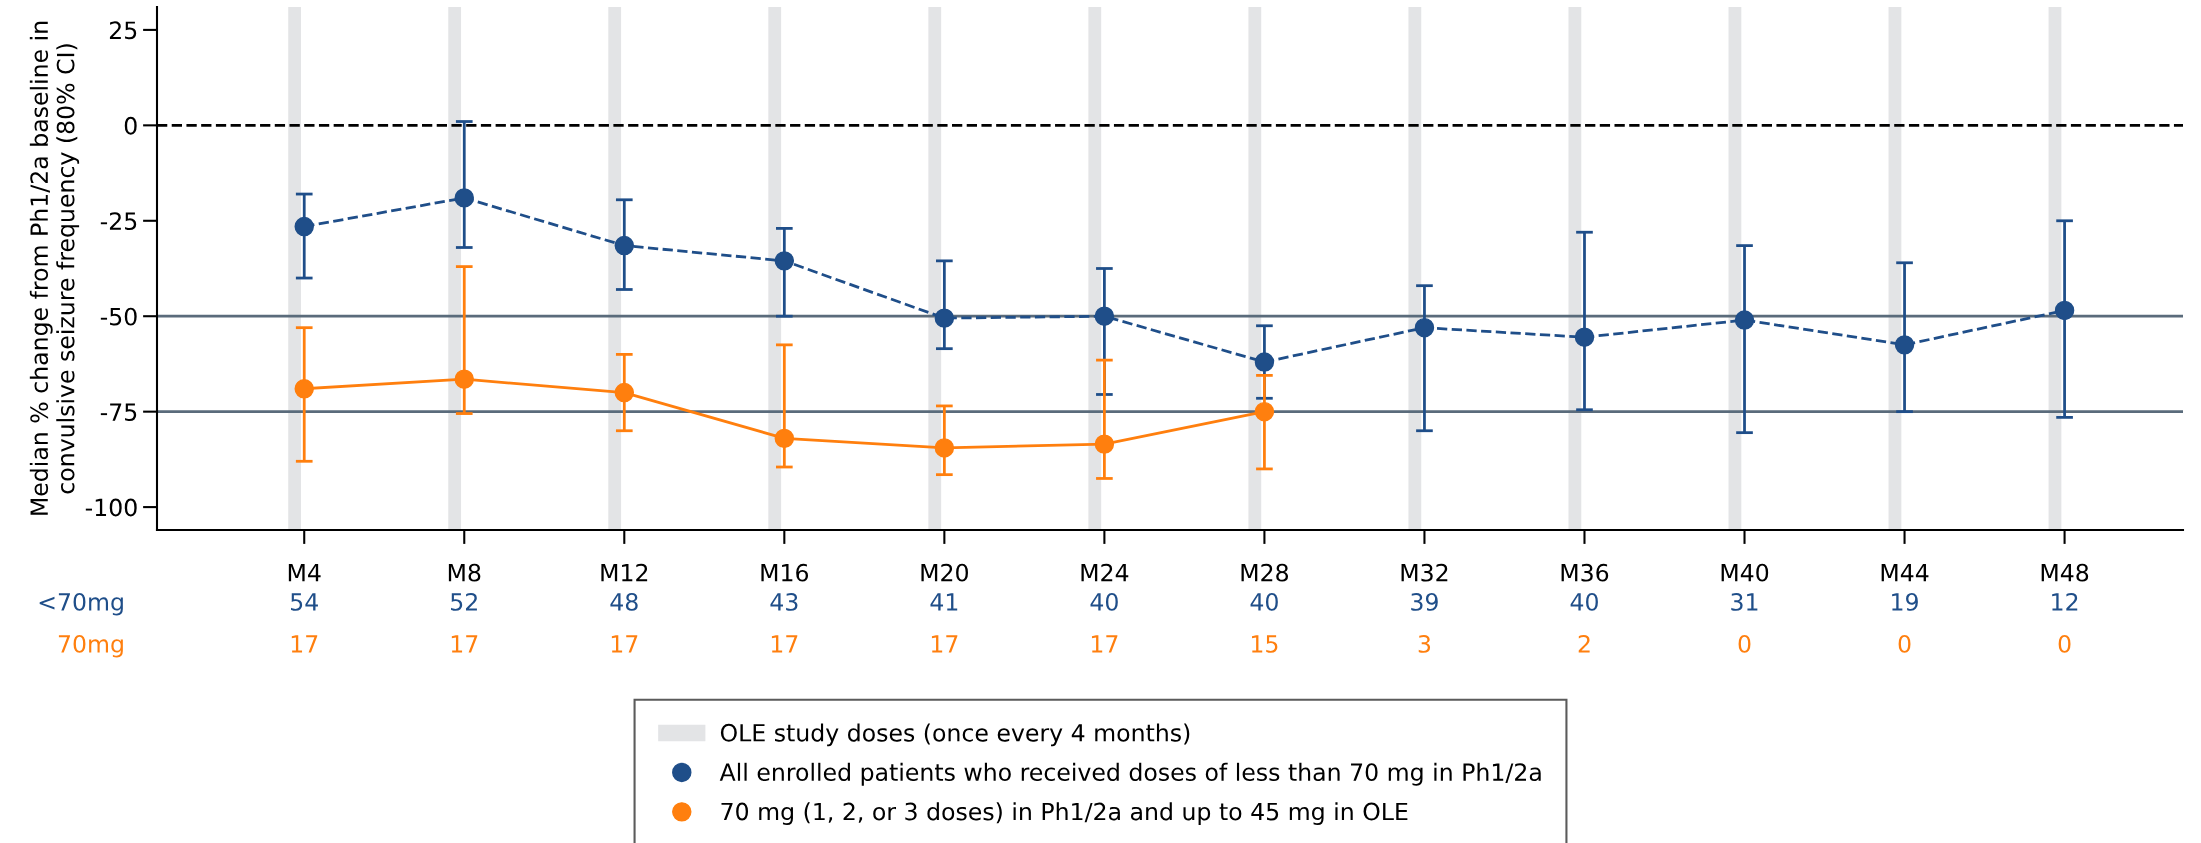  What do you see at coordinates (2065, 601) in the screenshot?
I see `text: 12` at bounding box center [2065, 601].